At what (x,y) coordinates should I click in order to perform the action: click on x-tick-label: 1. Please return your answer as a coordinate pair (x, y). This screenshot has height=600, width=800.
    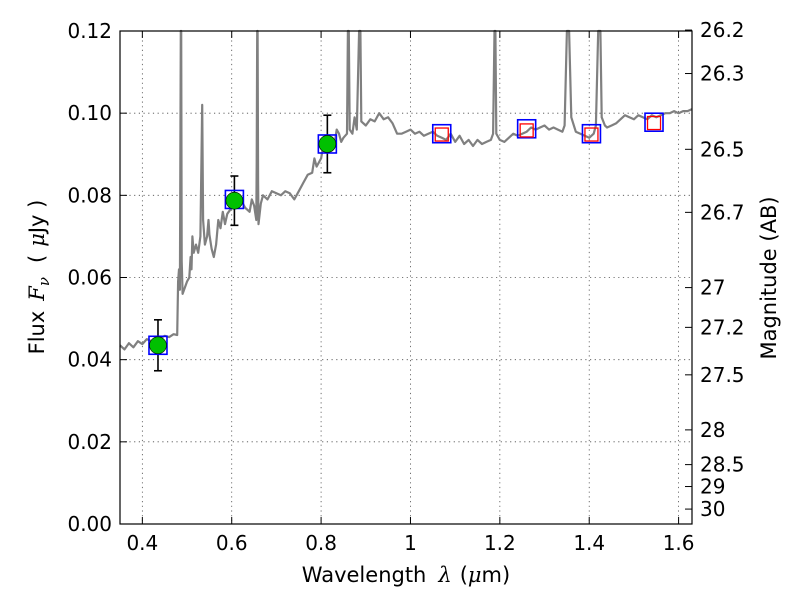
    Looking at the image, I should click on (410, 543).